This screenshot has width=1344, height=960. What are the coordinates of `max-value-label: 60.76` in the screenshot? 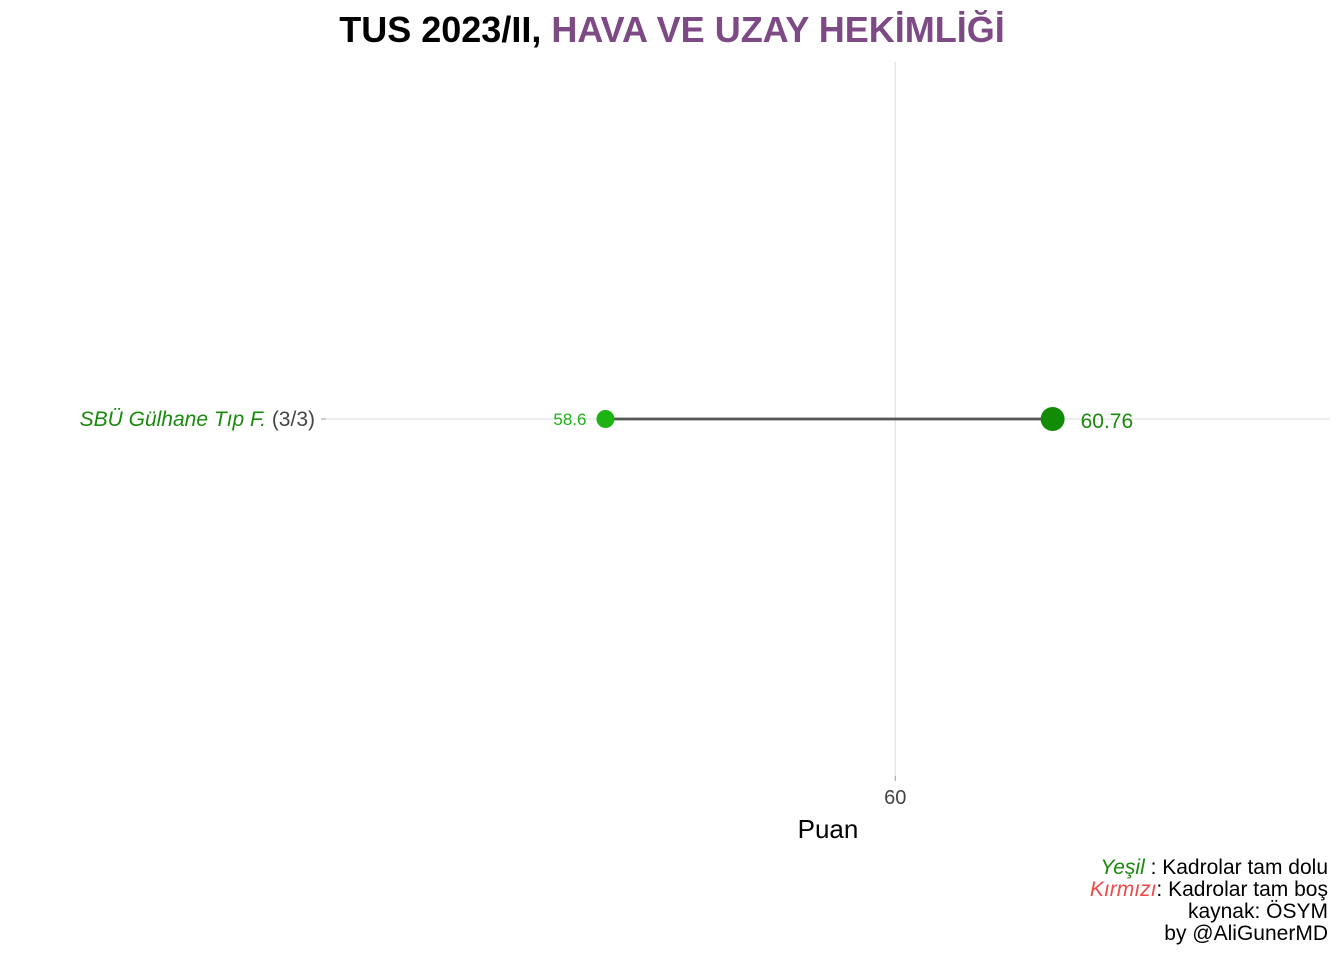 It's located at (1107, 421).